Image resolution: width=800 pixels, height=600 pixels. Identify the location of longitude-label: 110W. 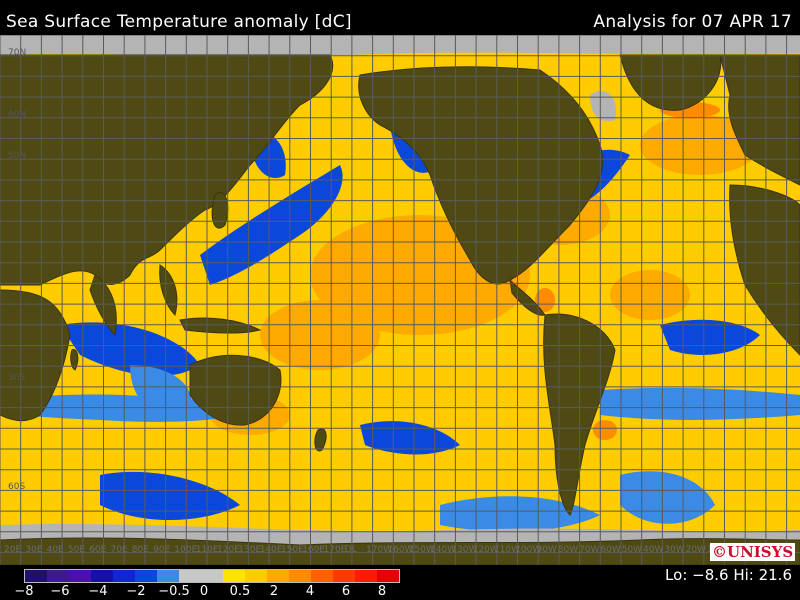
(507, 550).